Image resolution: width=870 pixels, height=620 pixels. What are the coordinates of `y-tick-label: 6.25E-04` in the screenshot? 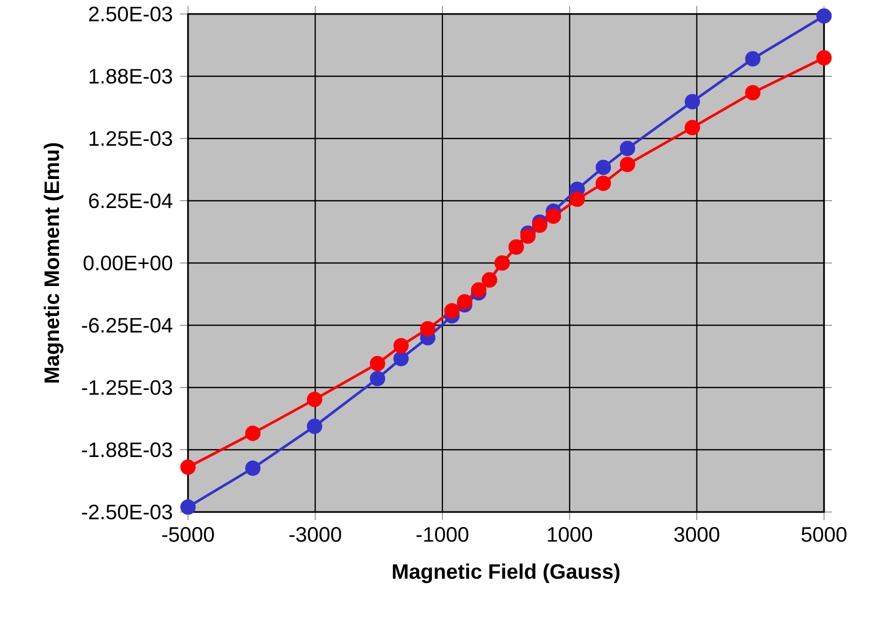 It's located at (130, 200).